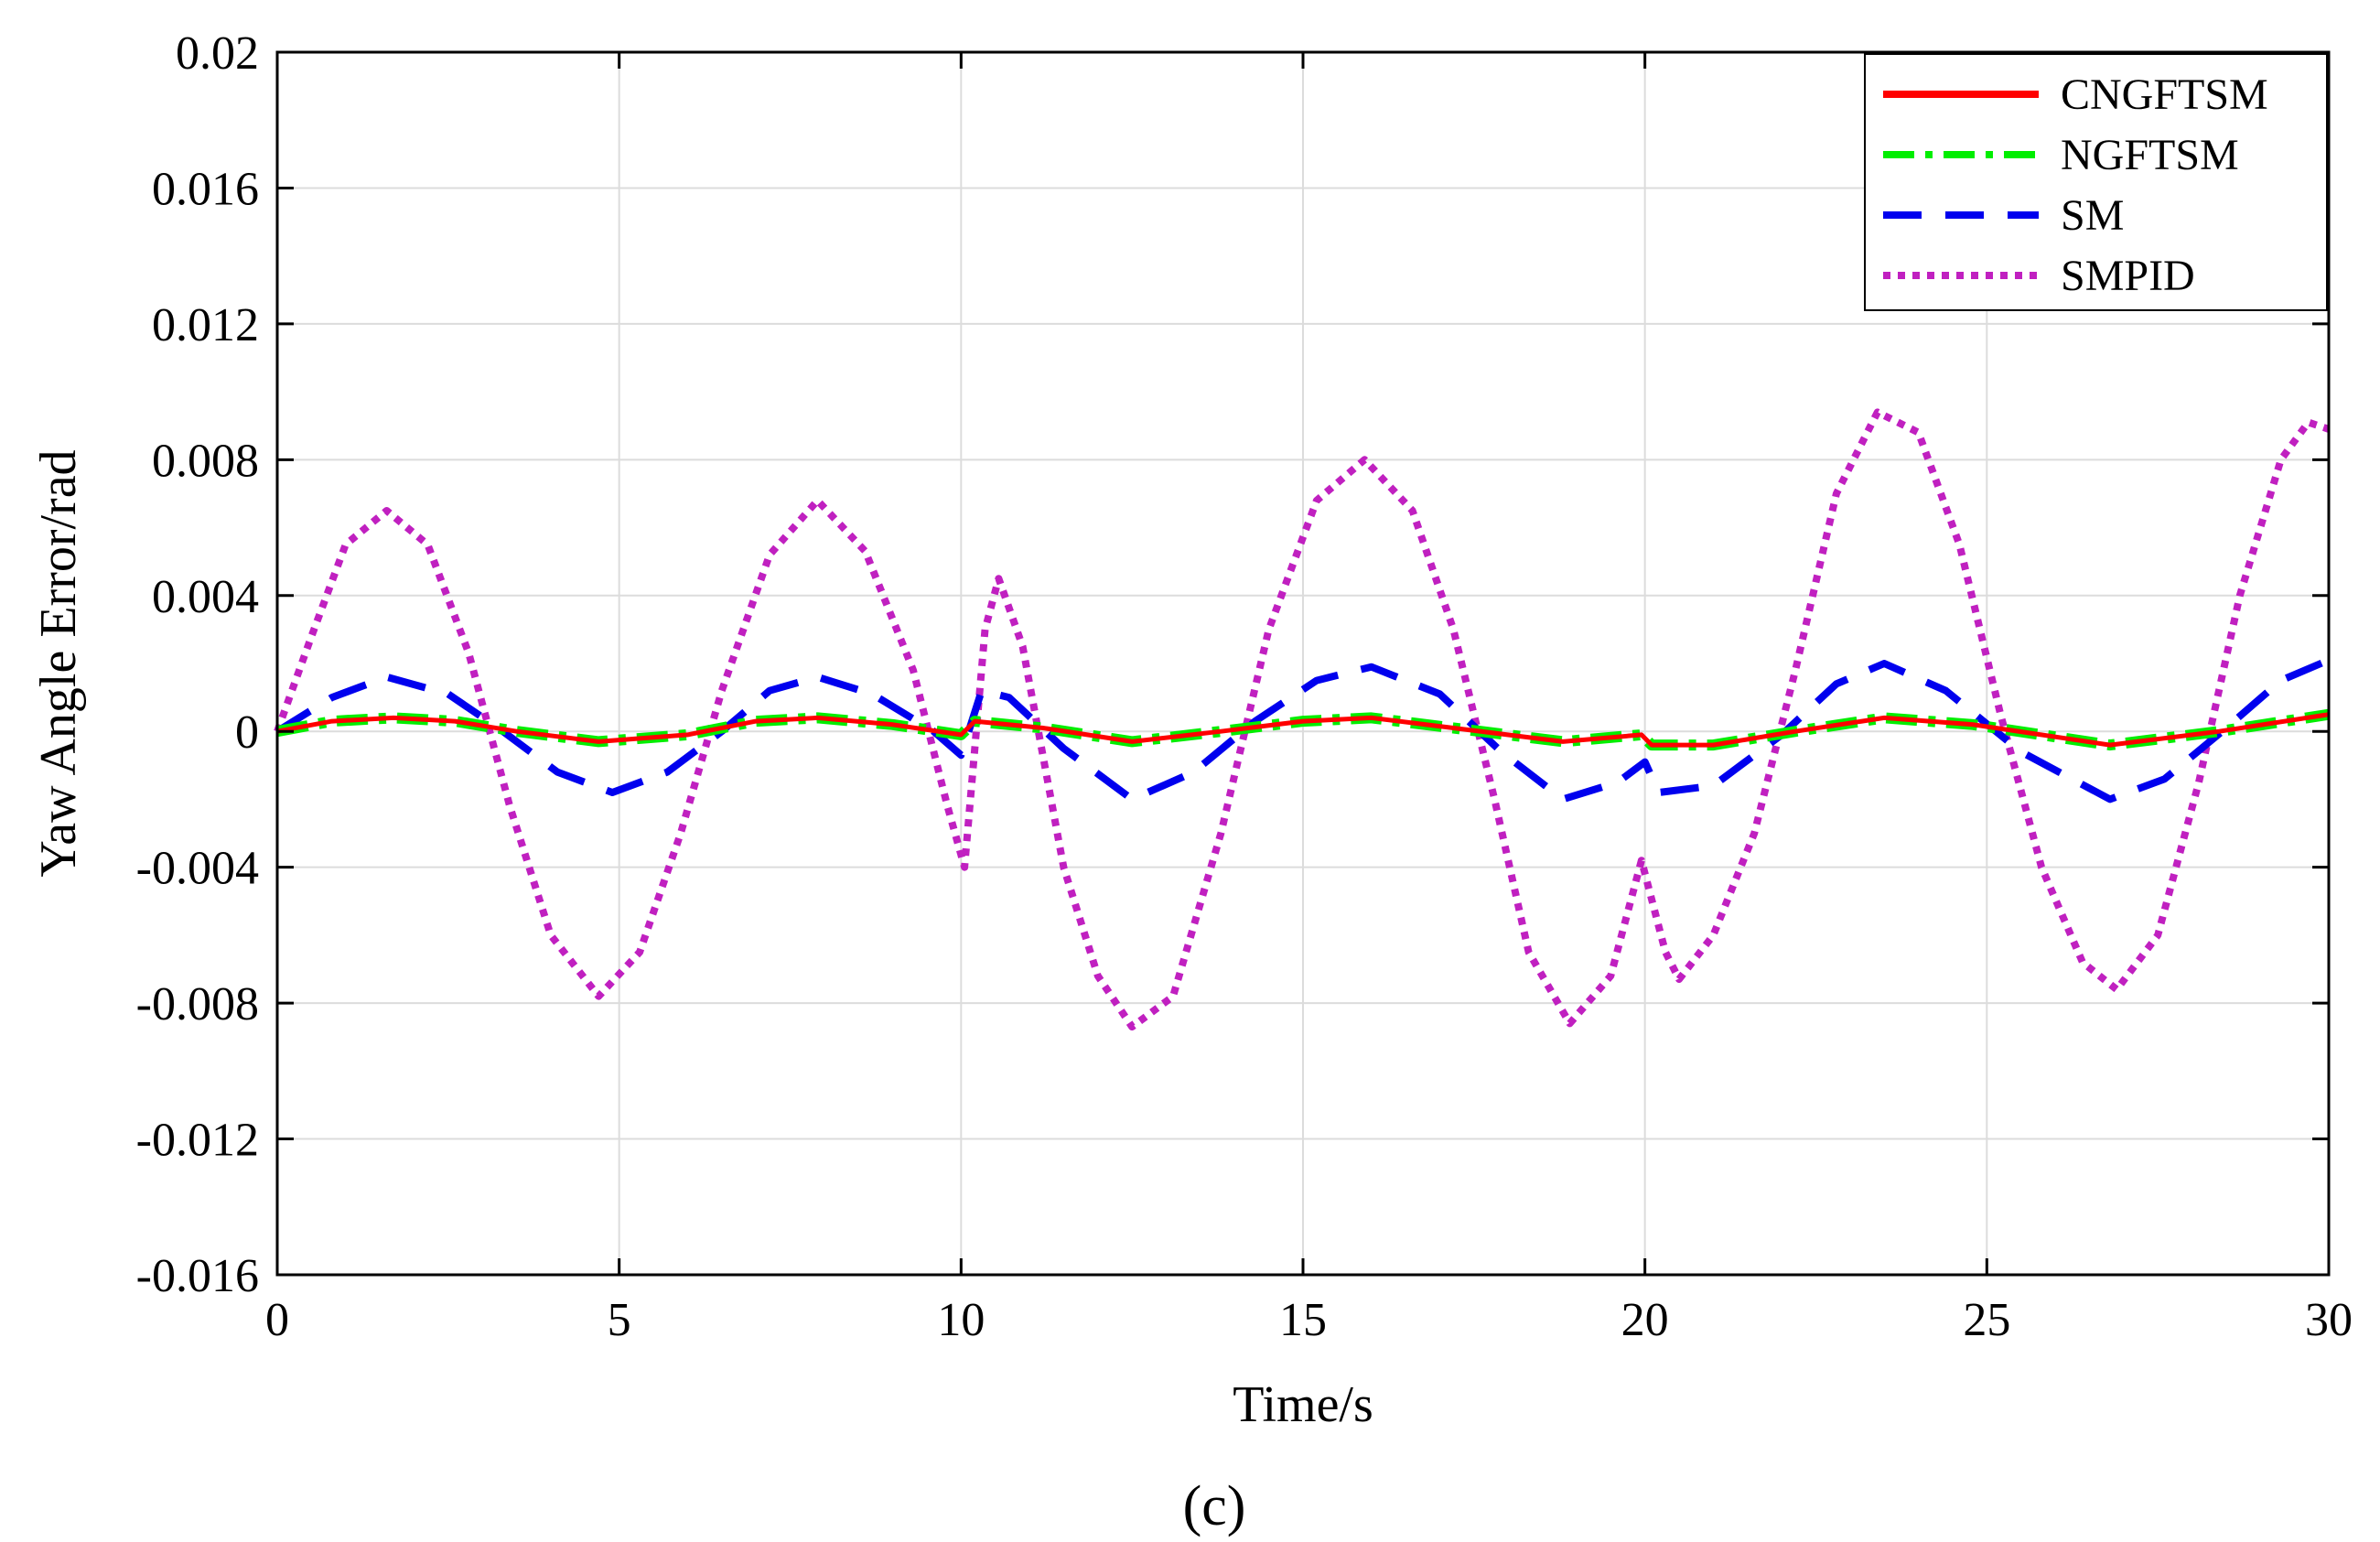 This screenshot has height=1542, width=2380. What do you see at coordinates (205, 325) in the screenshot?
I see `y-tick-label: 0.012` at bounding box center [205, 325].